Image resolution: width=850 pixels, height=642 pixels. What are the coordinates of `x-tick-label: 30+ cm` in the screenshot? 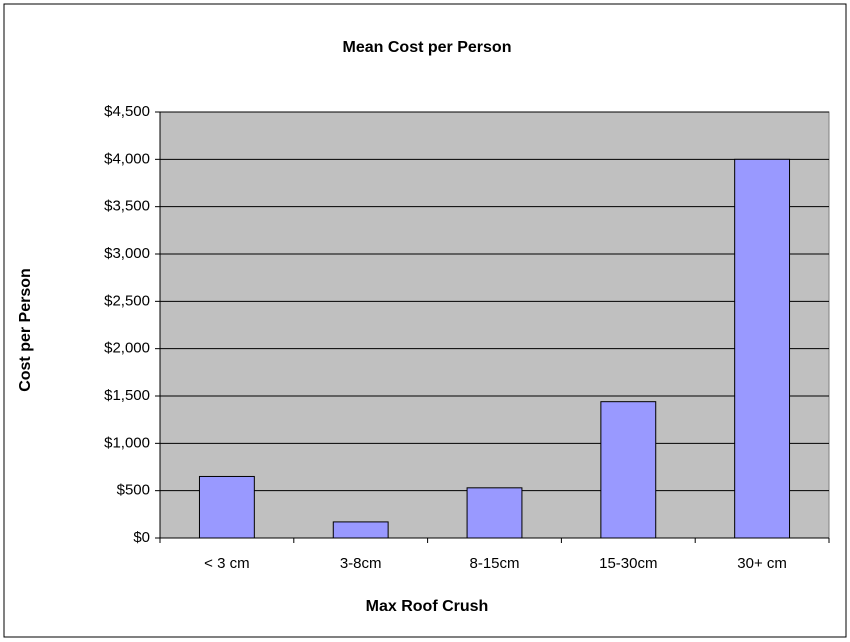 It's located at (762, 563).